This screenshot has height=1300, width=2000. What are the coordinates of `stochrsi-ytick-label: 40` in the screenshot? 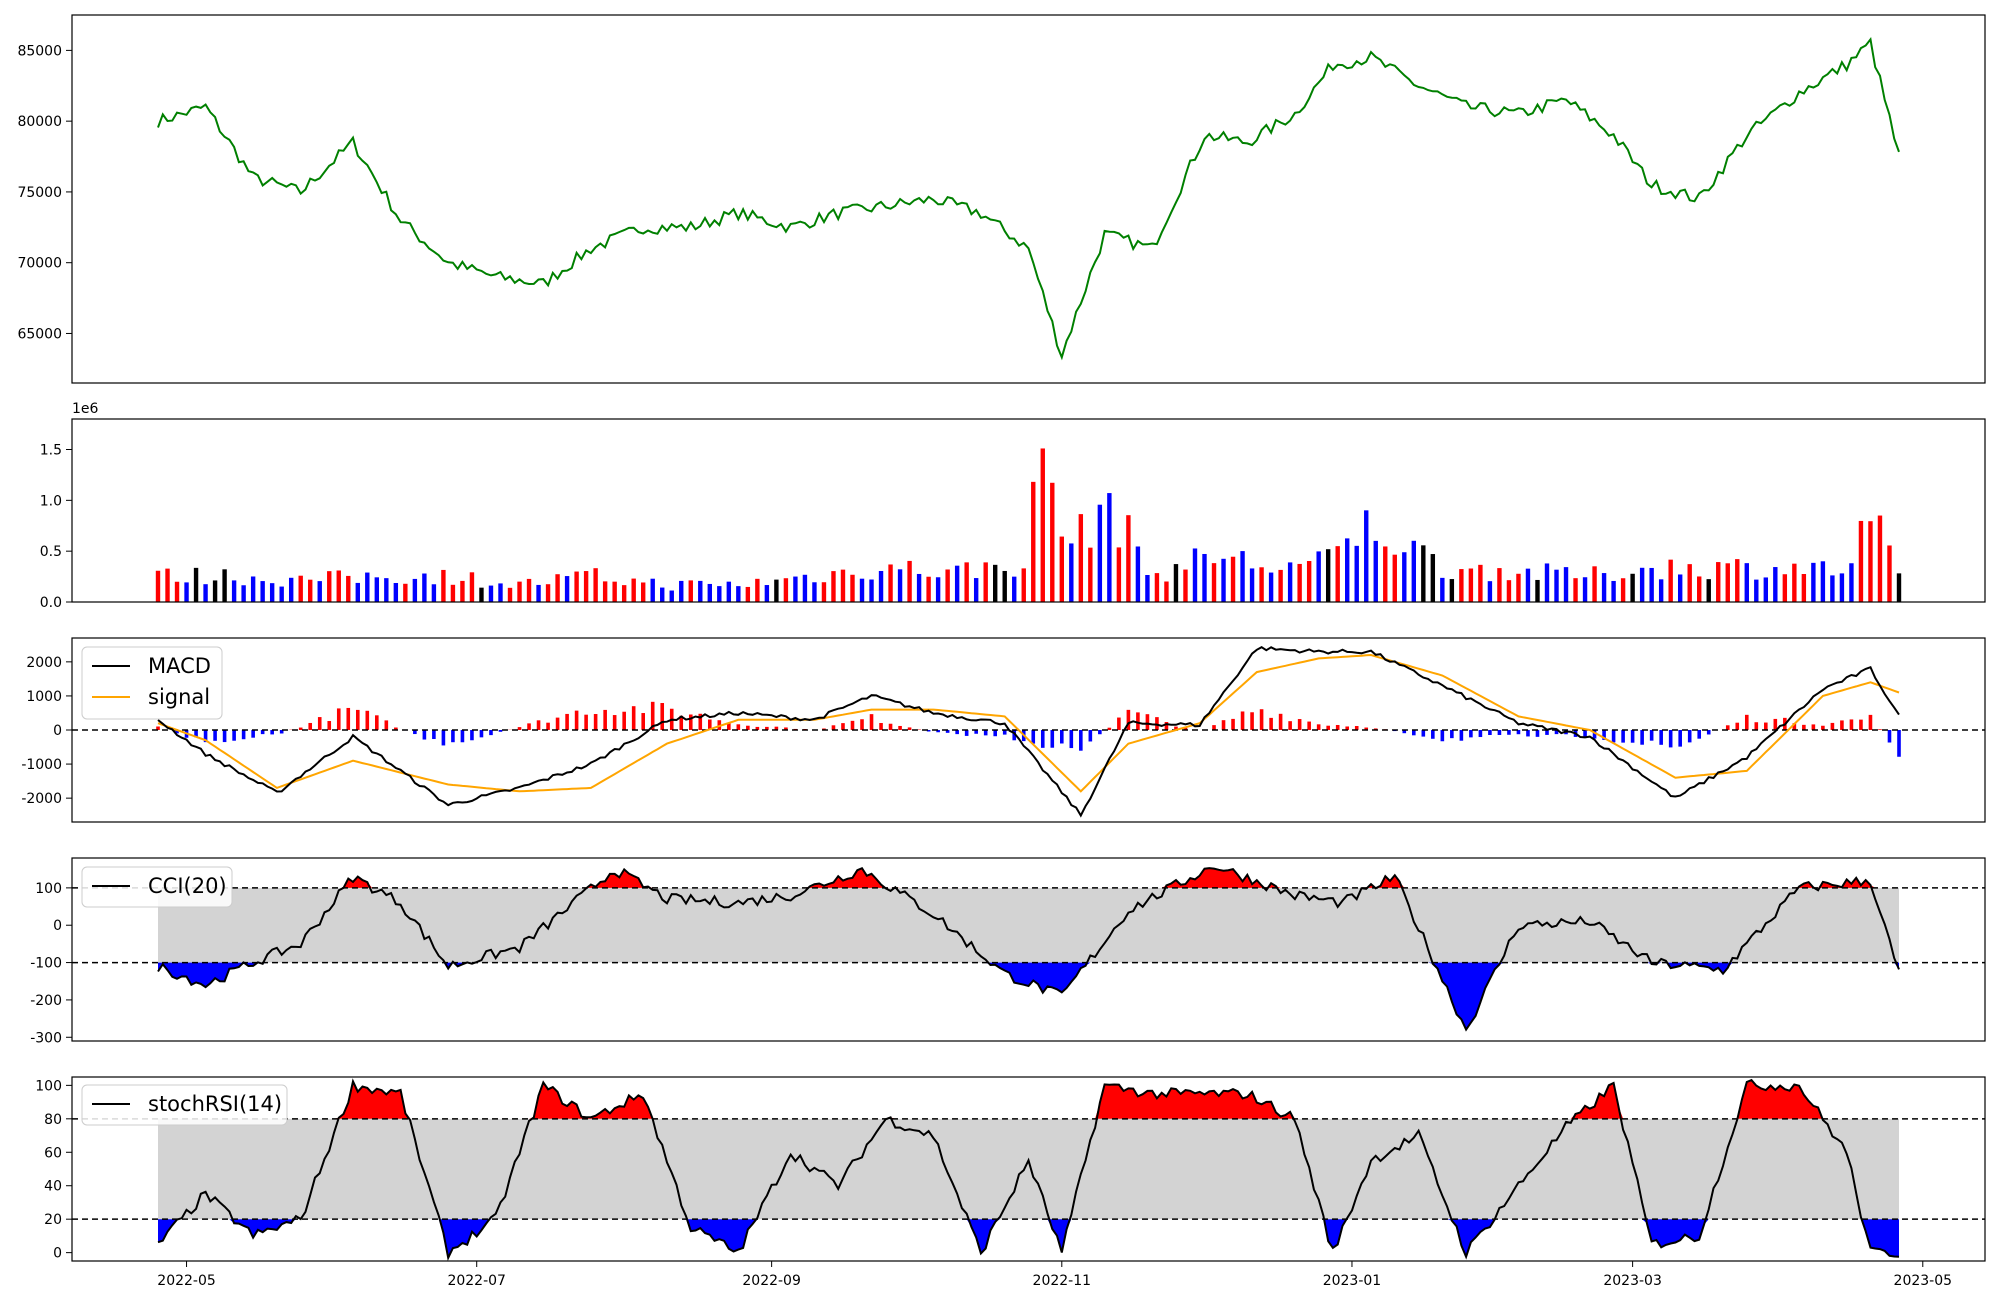 It's located at (53, 1187).